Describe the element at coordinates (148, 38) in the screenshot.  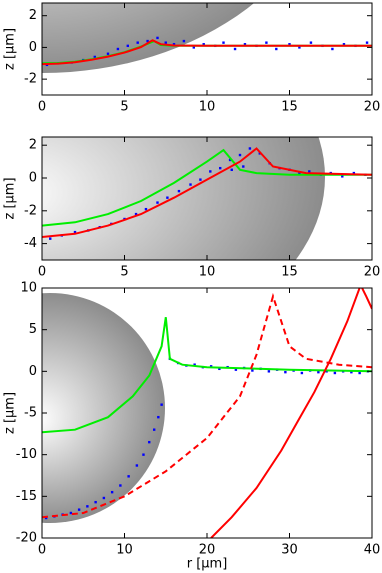
I see `sphere` at that location.